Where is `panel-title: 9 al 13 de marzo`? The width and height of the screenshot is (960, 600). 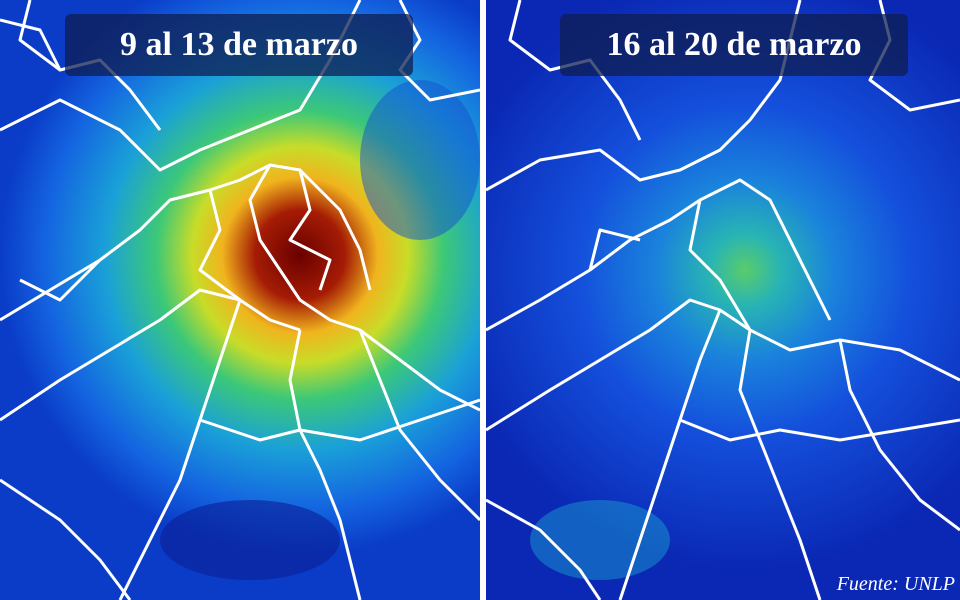 panel-title: 9 al 13 de marzo is located at coordinates (239, 44).